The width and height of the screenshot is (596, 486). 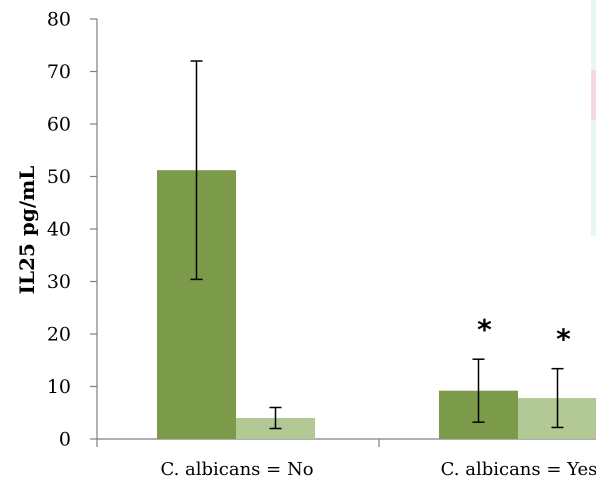 I want to click on y-tick-label: 10, so click(x=59, y=387).